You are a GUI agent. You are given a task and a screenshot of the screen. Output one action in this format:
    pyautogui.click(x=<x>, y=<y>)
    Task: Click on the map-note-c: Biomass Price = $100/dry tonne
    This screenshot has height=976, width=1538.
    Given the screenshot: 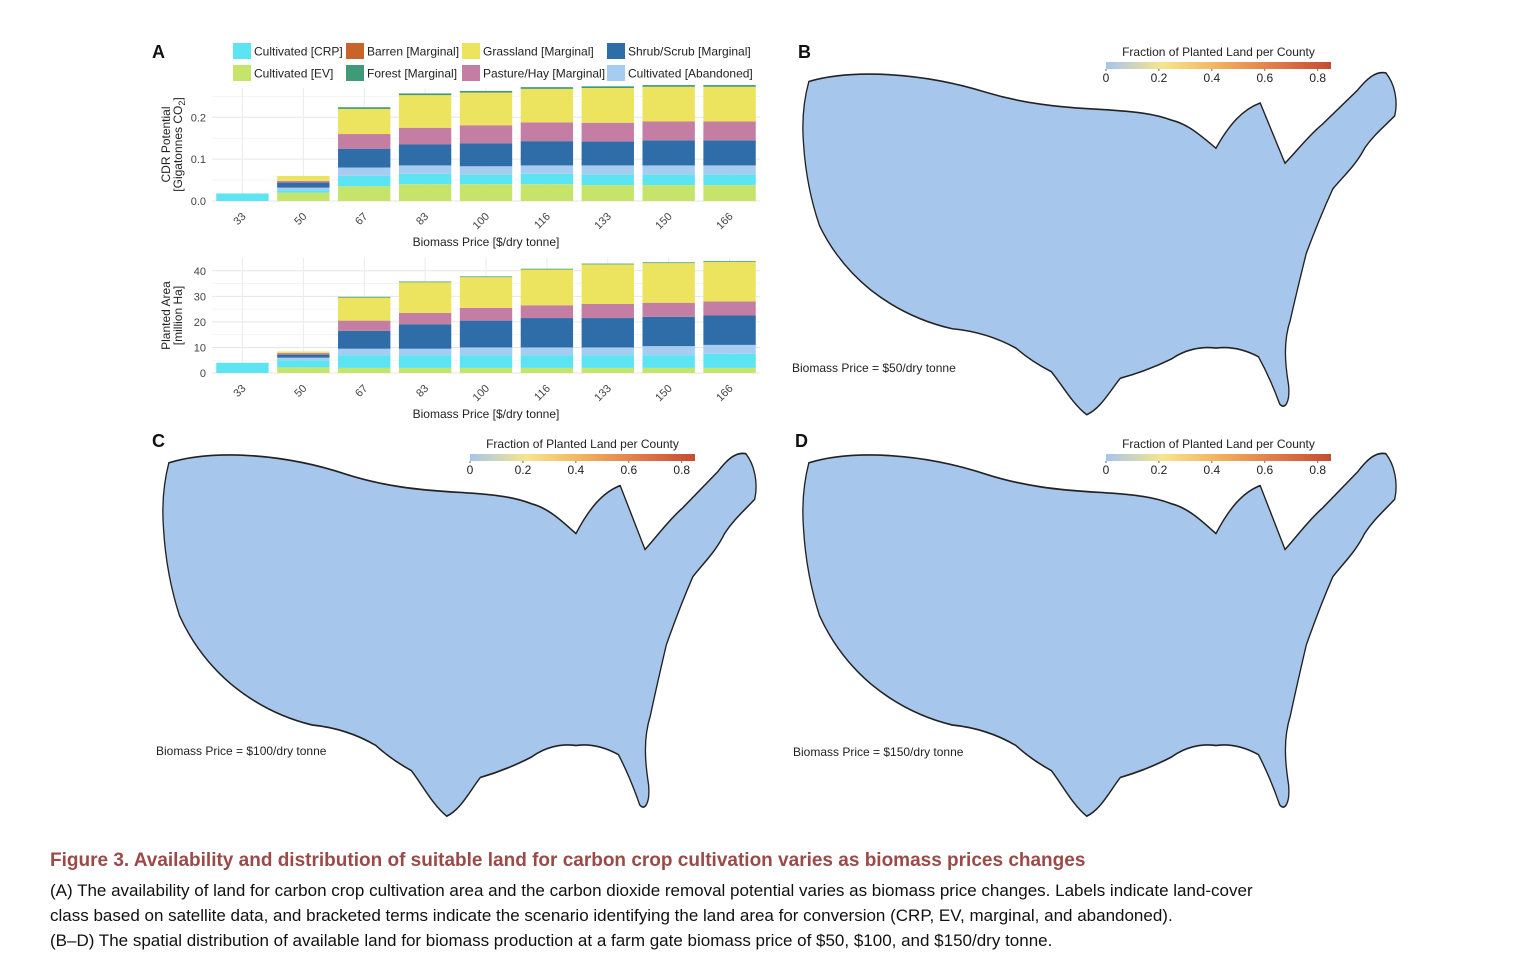 What is the action you would take?
    pyautogui.click(x=241, y=751)
    